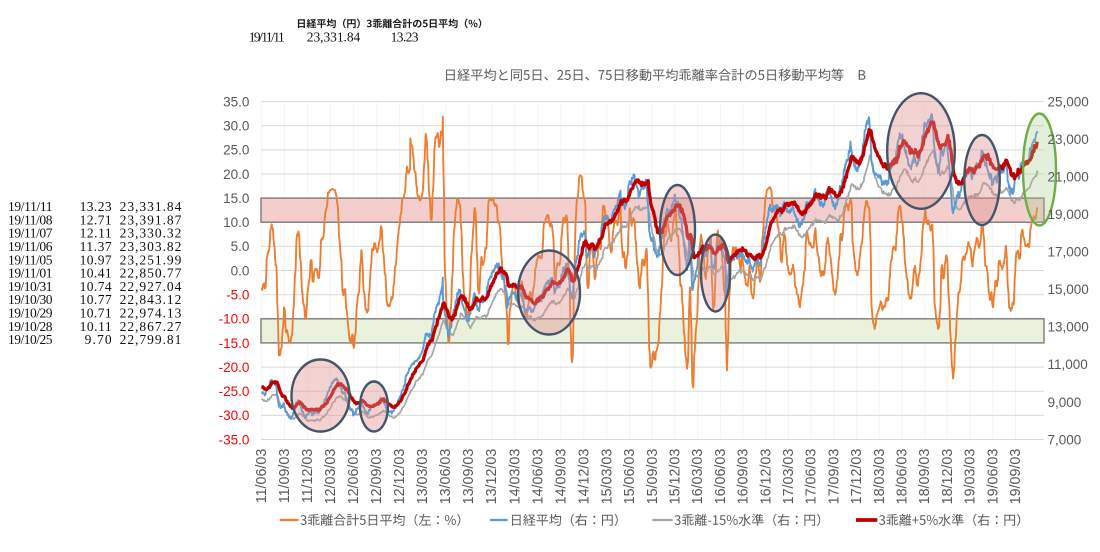  I want to click on svg-text: 18/09/03, so click(925, 477).